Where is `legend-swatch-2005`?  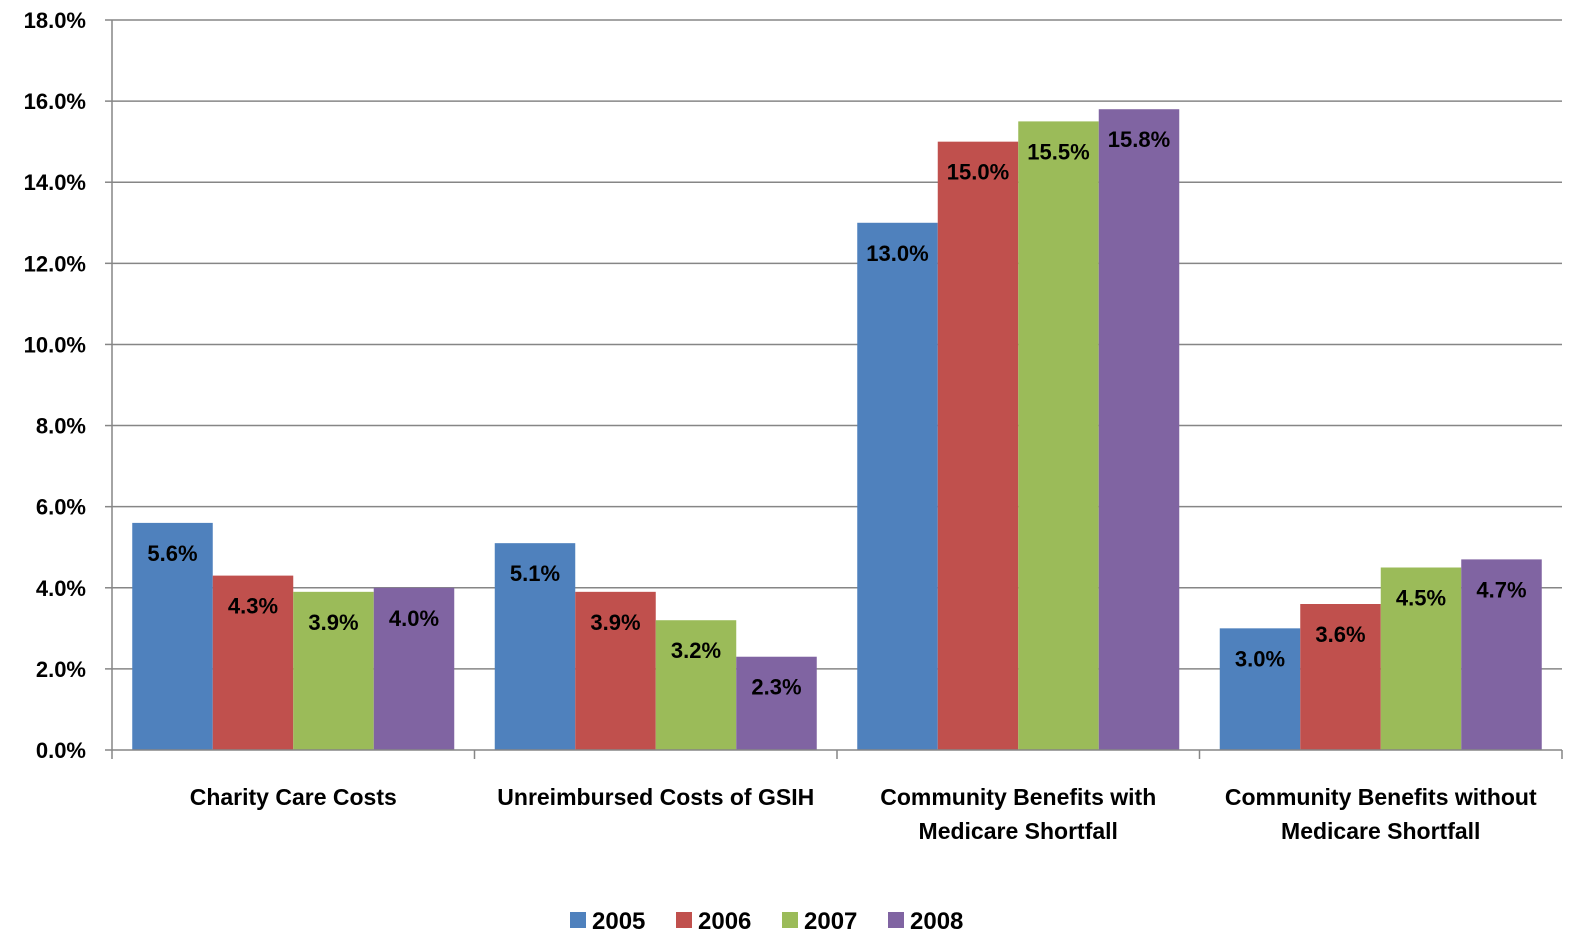 legend-swatch-2005 is located at coordinates (578, 920).